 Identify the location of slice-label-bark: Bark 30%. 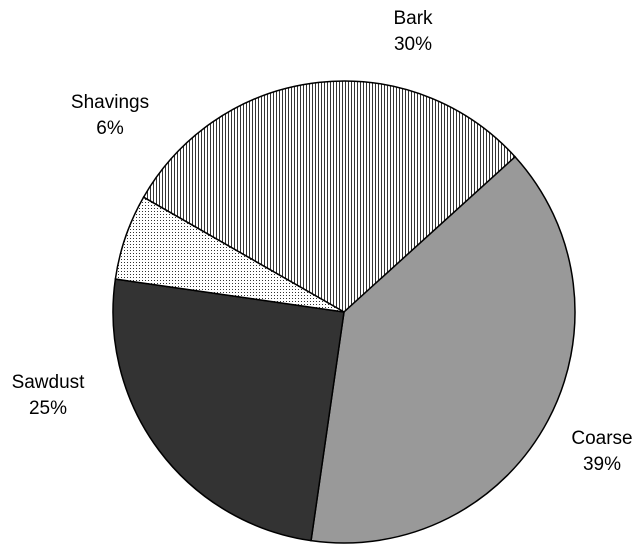
(412, 32).